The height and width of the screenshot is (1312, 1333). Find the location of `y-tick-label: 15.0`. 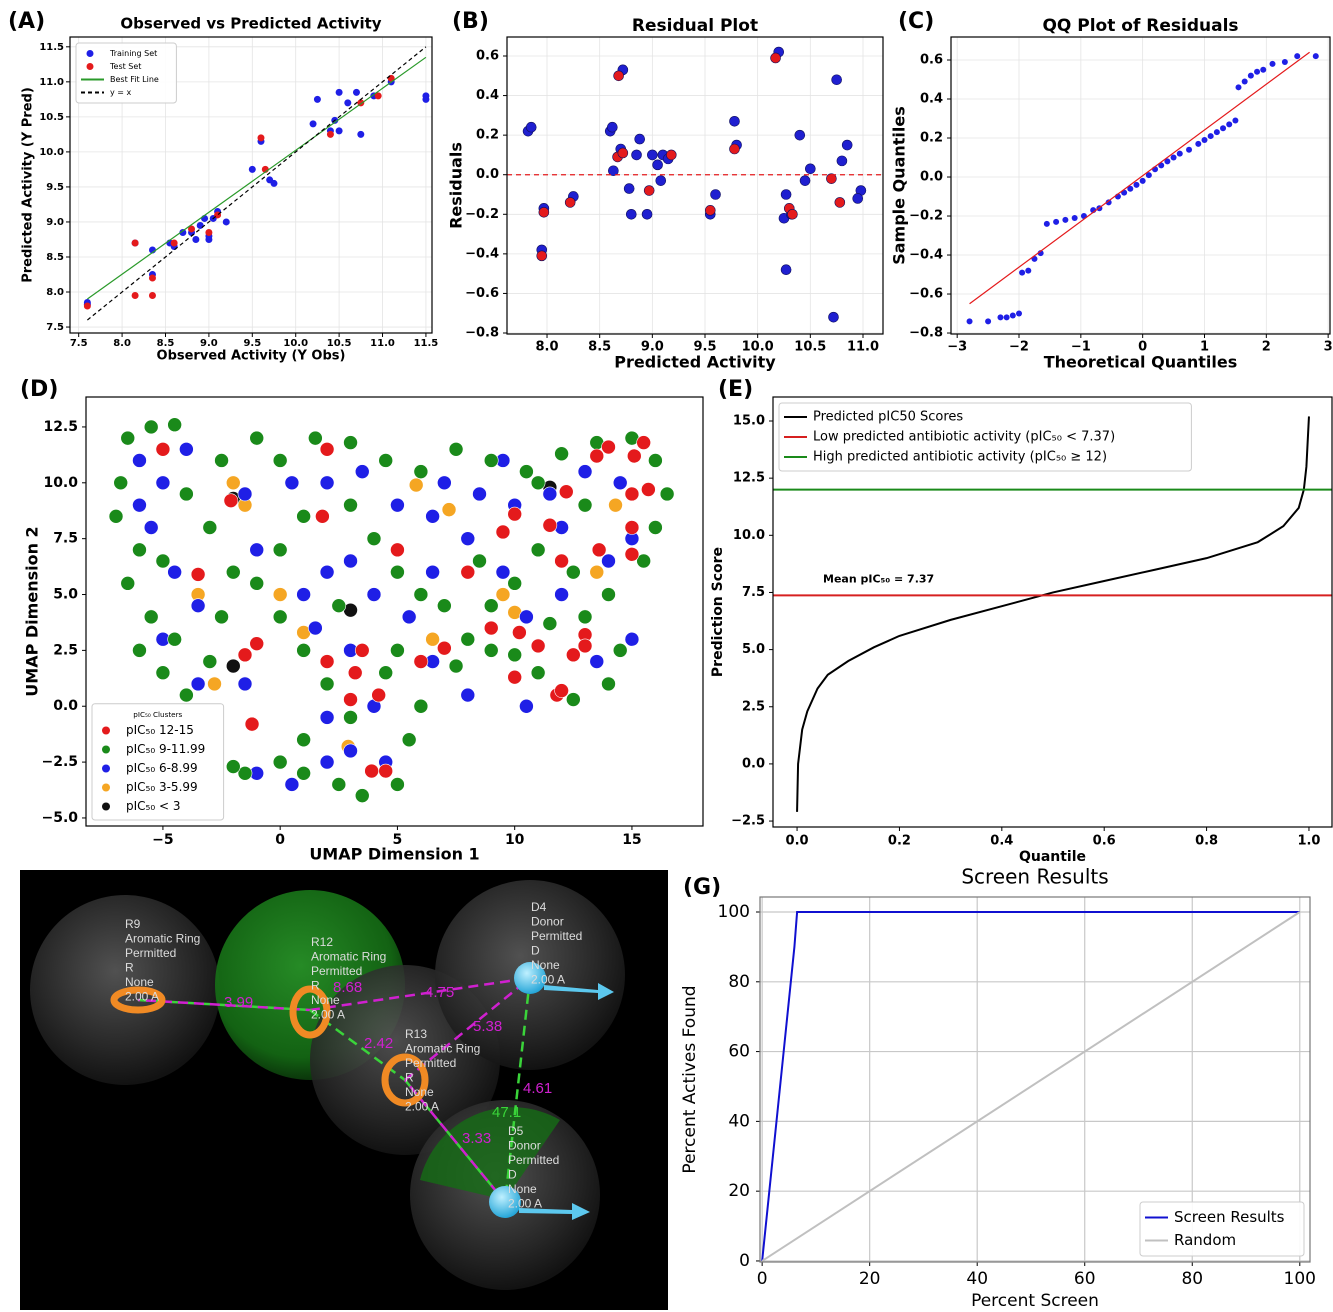

y-tick-label: 15.0 is located at coordinates (749, 421).